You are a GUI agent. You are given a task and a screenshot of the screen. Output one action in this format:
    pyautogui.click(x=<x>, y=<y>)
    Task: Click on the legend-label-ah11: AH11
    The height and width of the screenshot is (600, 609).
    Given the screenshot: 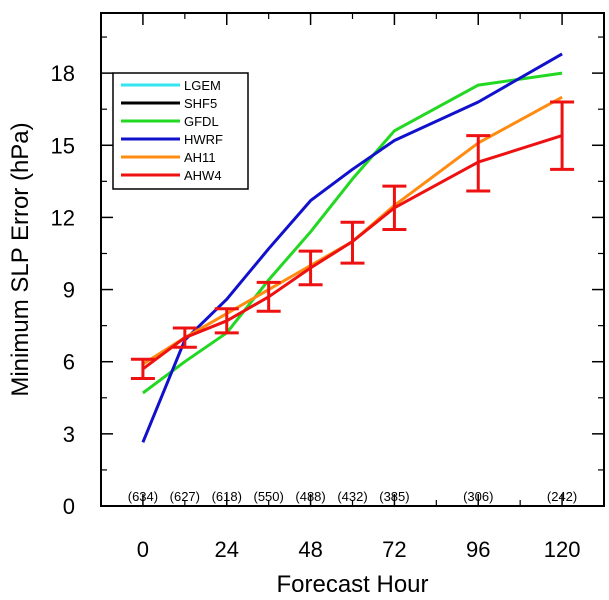 What is the action you would take?
    pyautogui.click(x=200, y=157)
    